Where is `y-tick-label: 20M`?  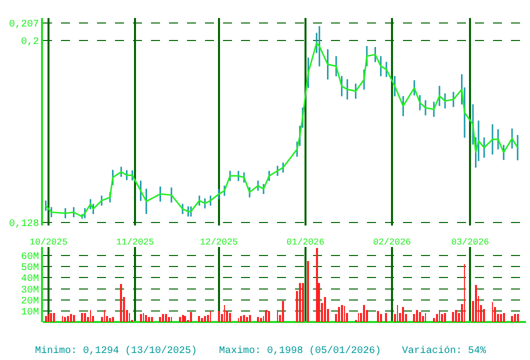
y-tick-label: 20M is located at coordinates (29, 302).